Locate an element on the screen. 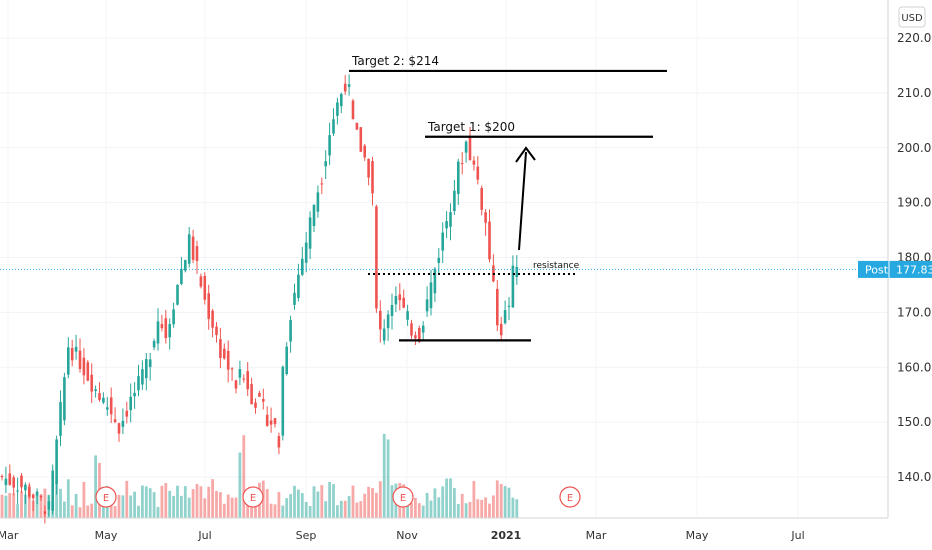 Image resolution: width=932 pixels, height=550 pixels. target1-label: Target 1: $200 is located at coordinates (471, 127).